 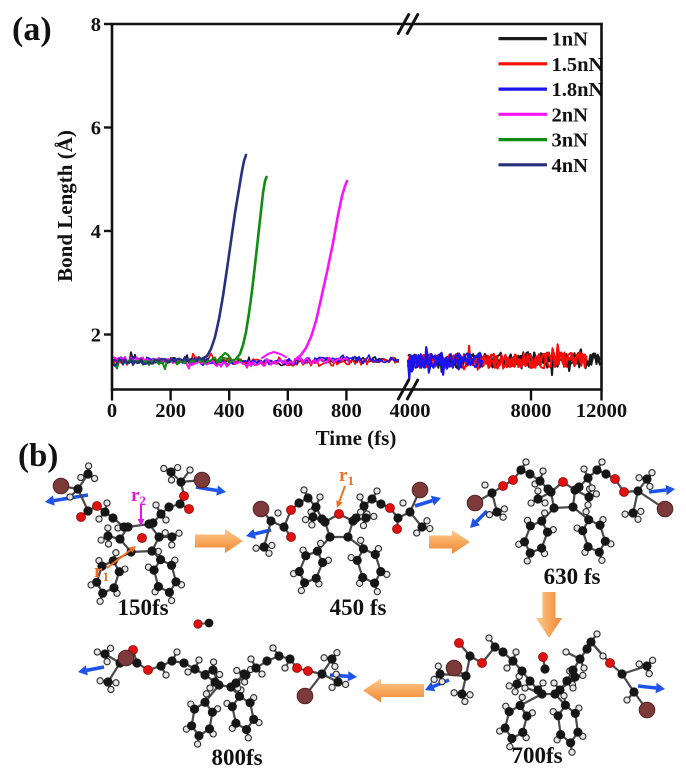 I want to click on svg-text: Bond Length (Å), so click(x=65, y=206).